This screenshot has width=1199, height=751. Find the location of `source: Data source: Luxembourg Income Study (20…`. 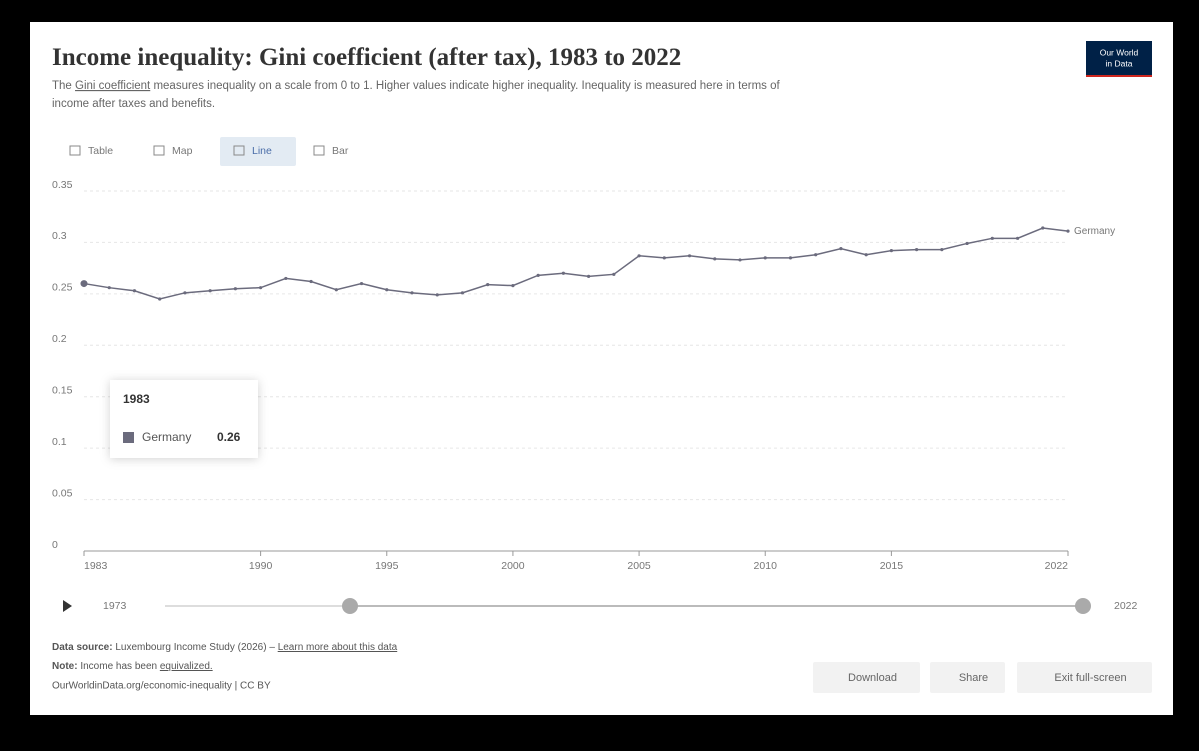

source: Data source: Luxembourg Income Study (20… is located at coordinates (225, 647).